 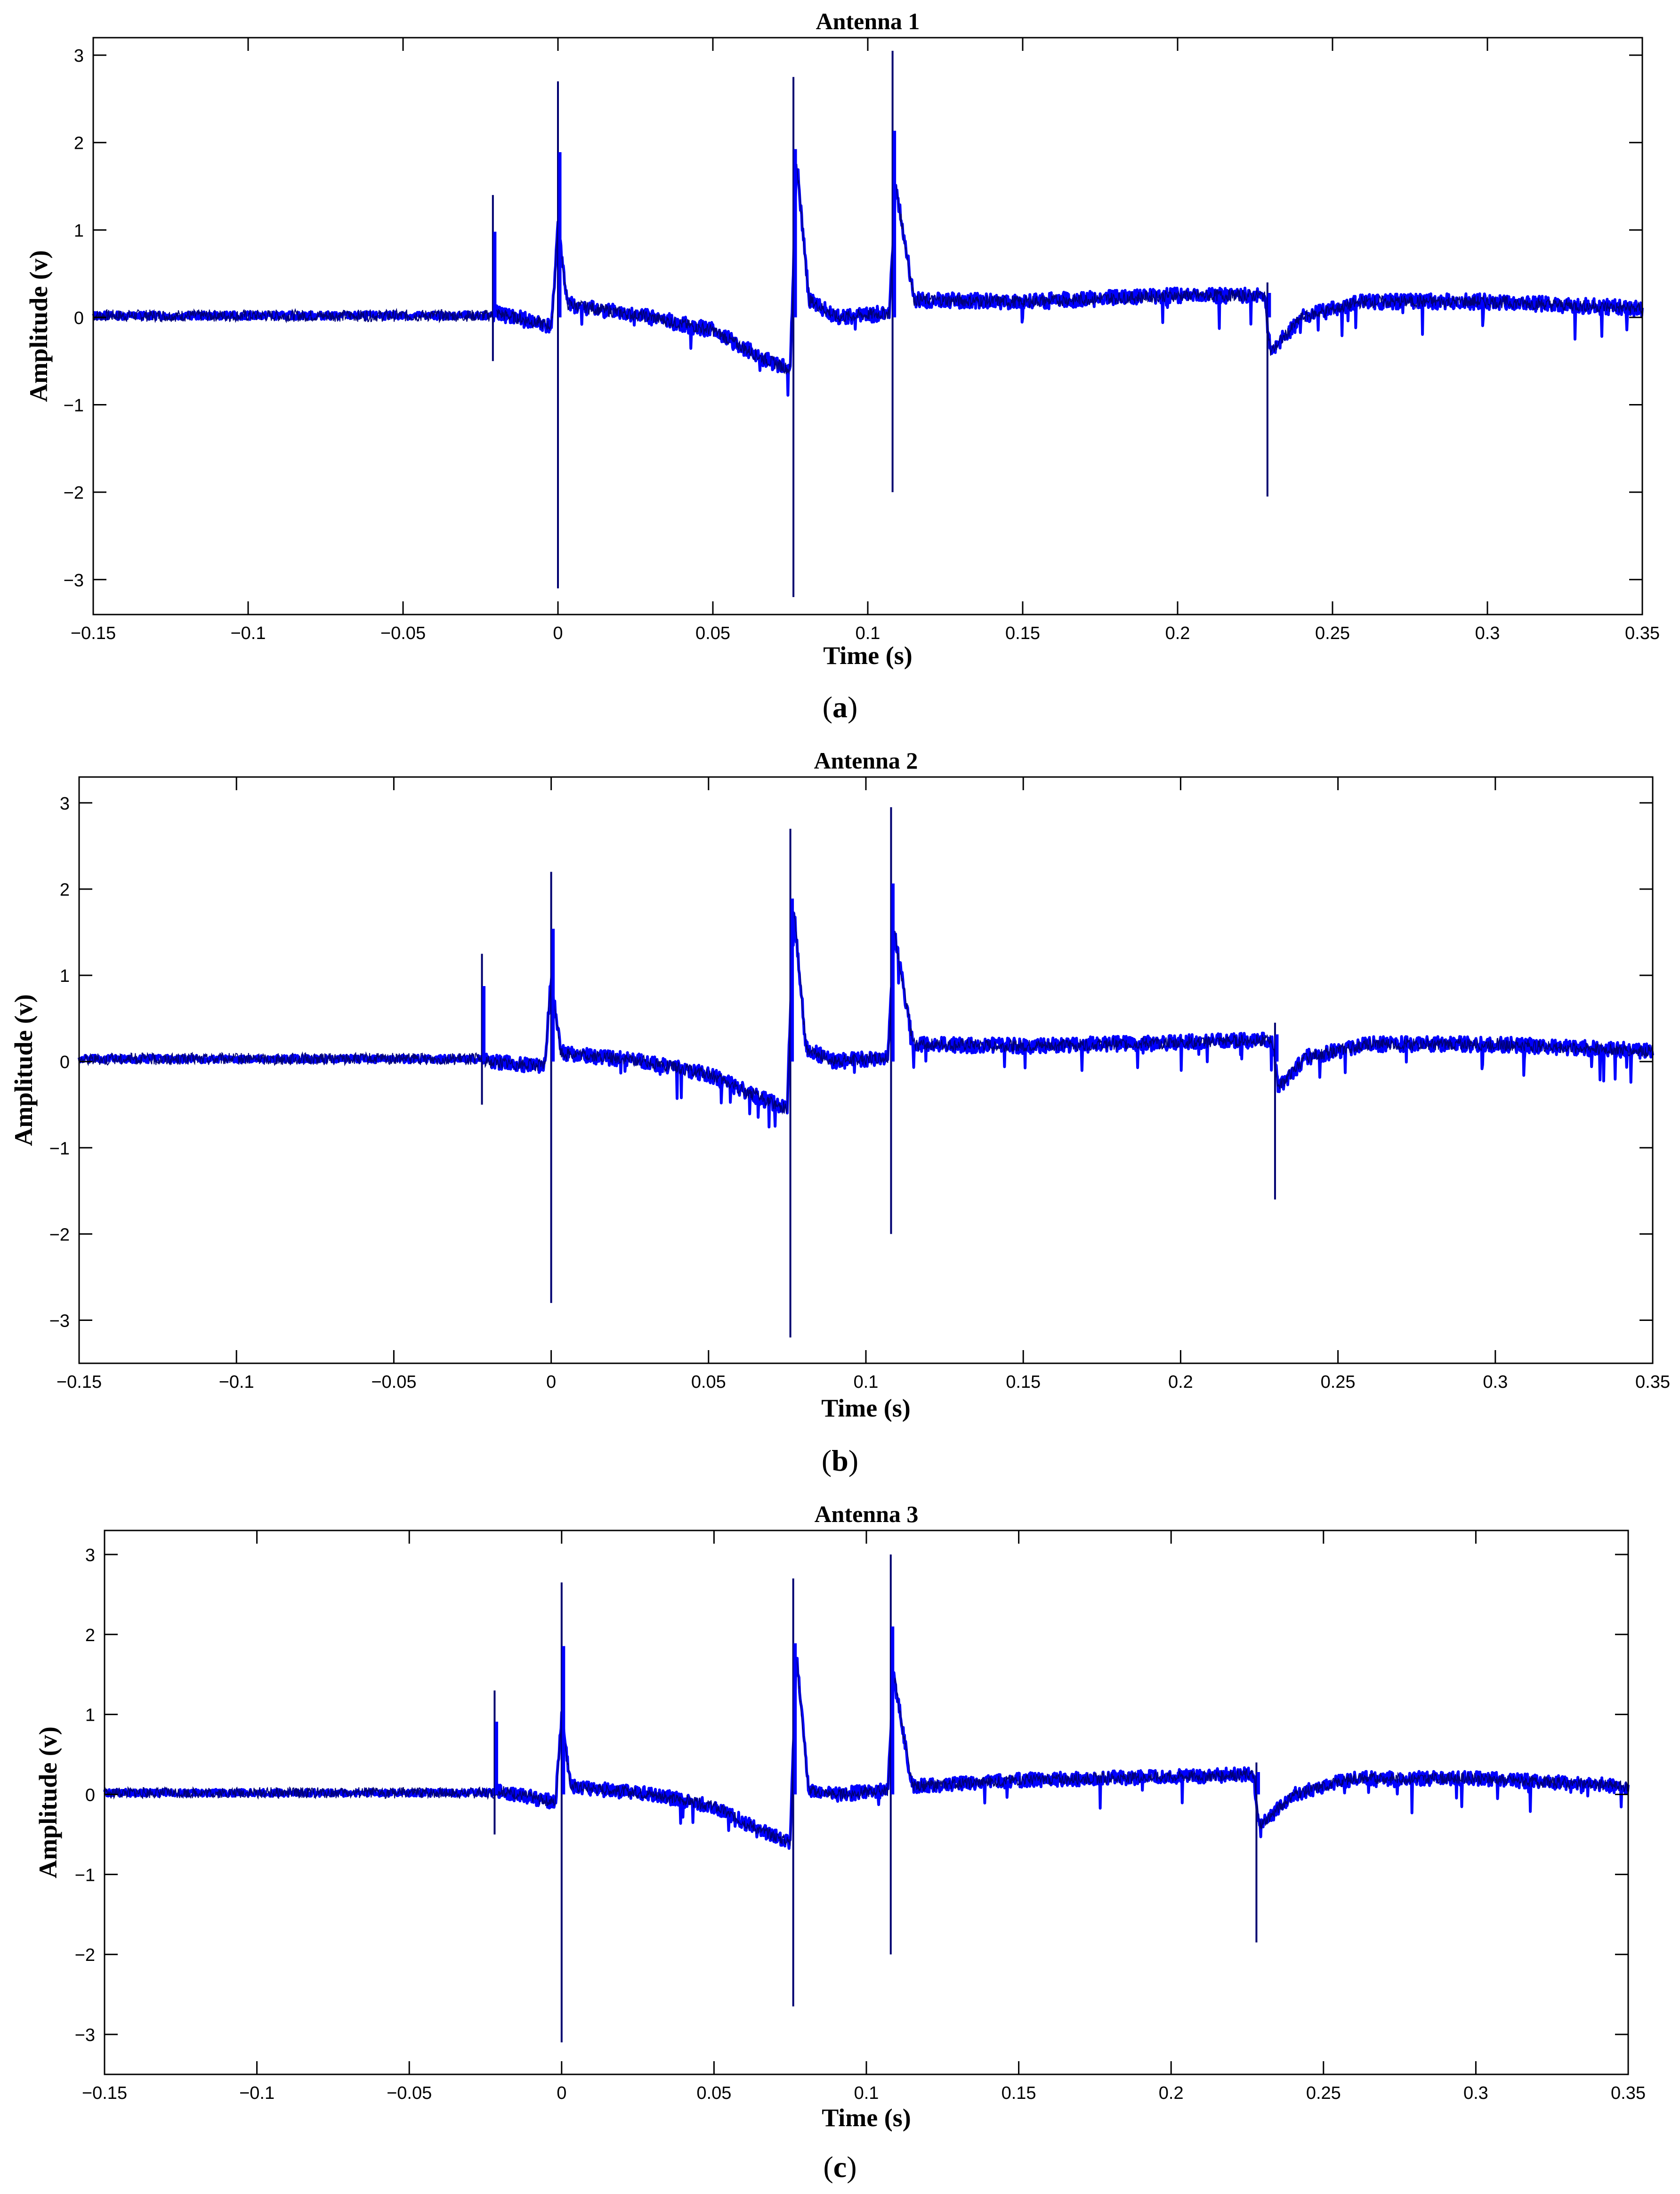 I want to click on caption-c-open: (, so click(x=828, y=2167).